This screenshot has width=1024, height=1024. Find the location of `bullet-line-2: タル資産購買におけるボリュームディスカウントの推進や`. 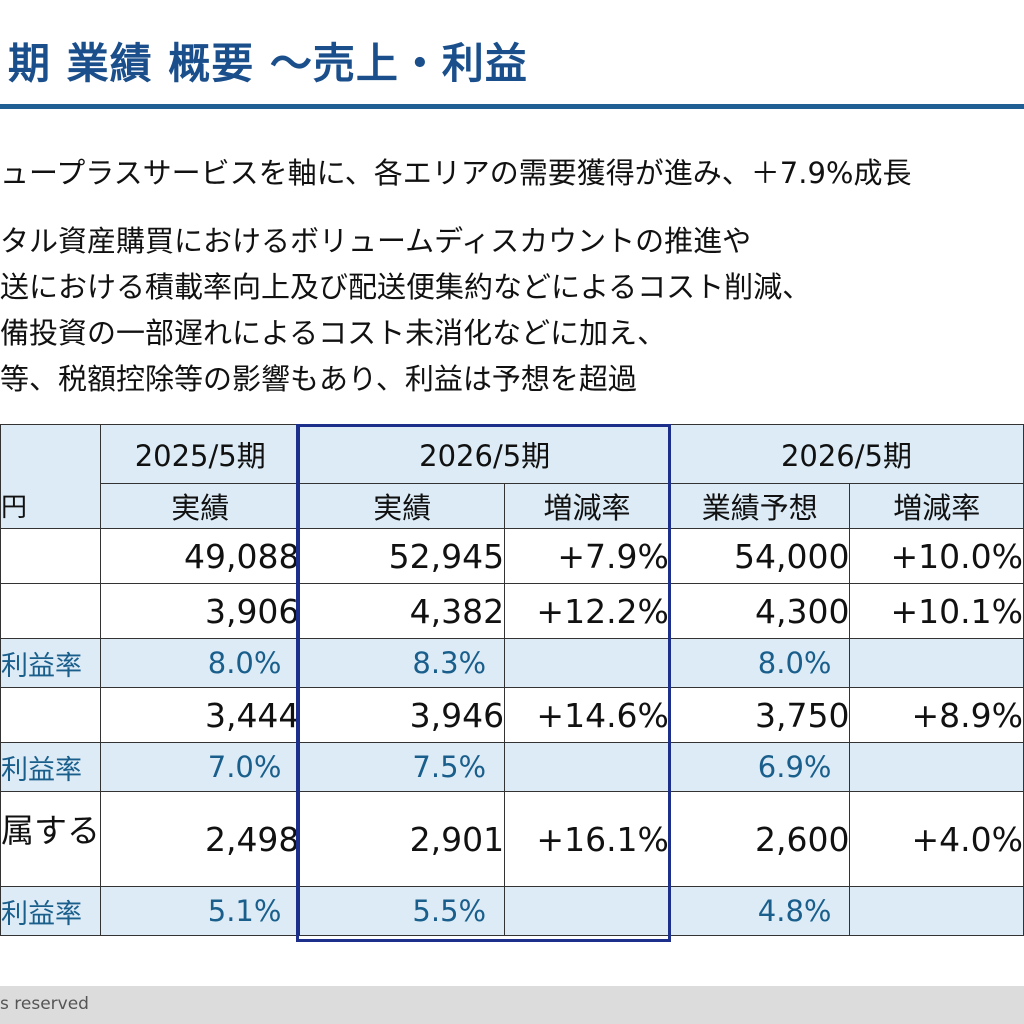

bullet-line-2: タル資産購買におけるボリュームディスカウントの推進や is located at coordinates (376, 241).